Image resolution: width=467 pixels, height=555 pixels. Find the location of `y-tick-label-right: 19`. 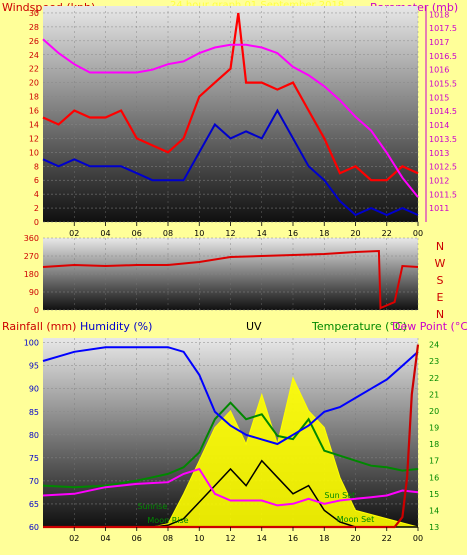

y-tick-label-right: 19 is located at coordinates (434, 428).